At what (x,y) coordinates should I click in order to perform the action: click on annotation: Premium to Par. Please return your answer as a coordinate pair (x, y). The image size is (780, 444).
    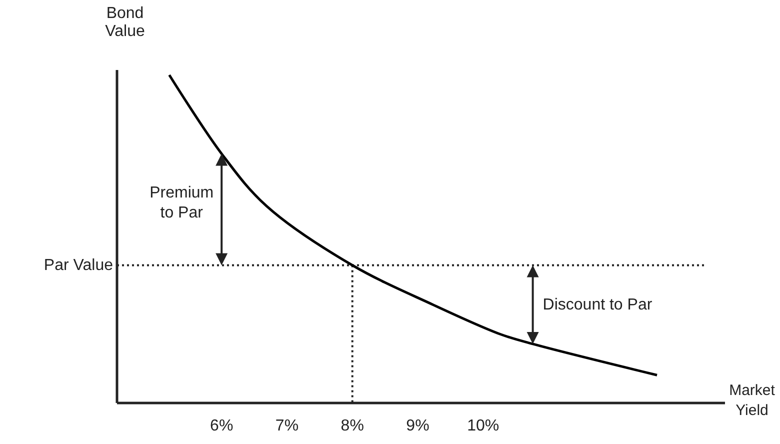
    Looking at the image, I should click on (182, 203).